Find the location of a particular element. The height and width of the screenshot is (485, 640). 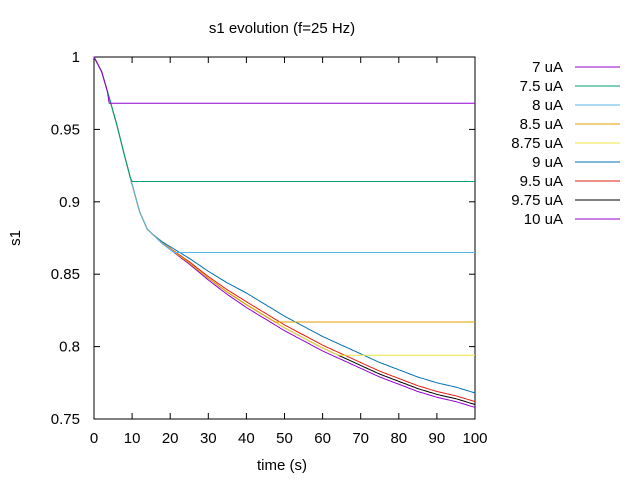

x-tick-label: 40 is located at coordinates (246, 438).